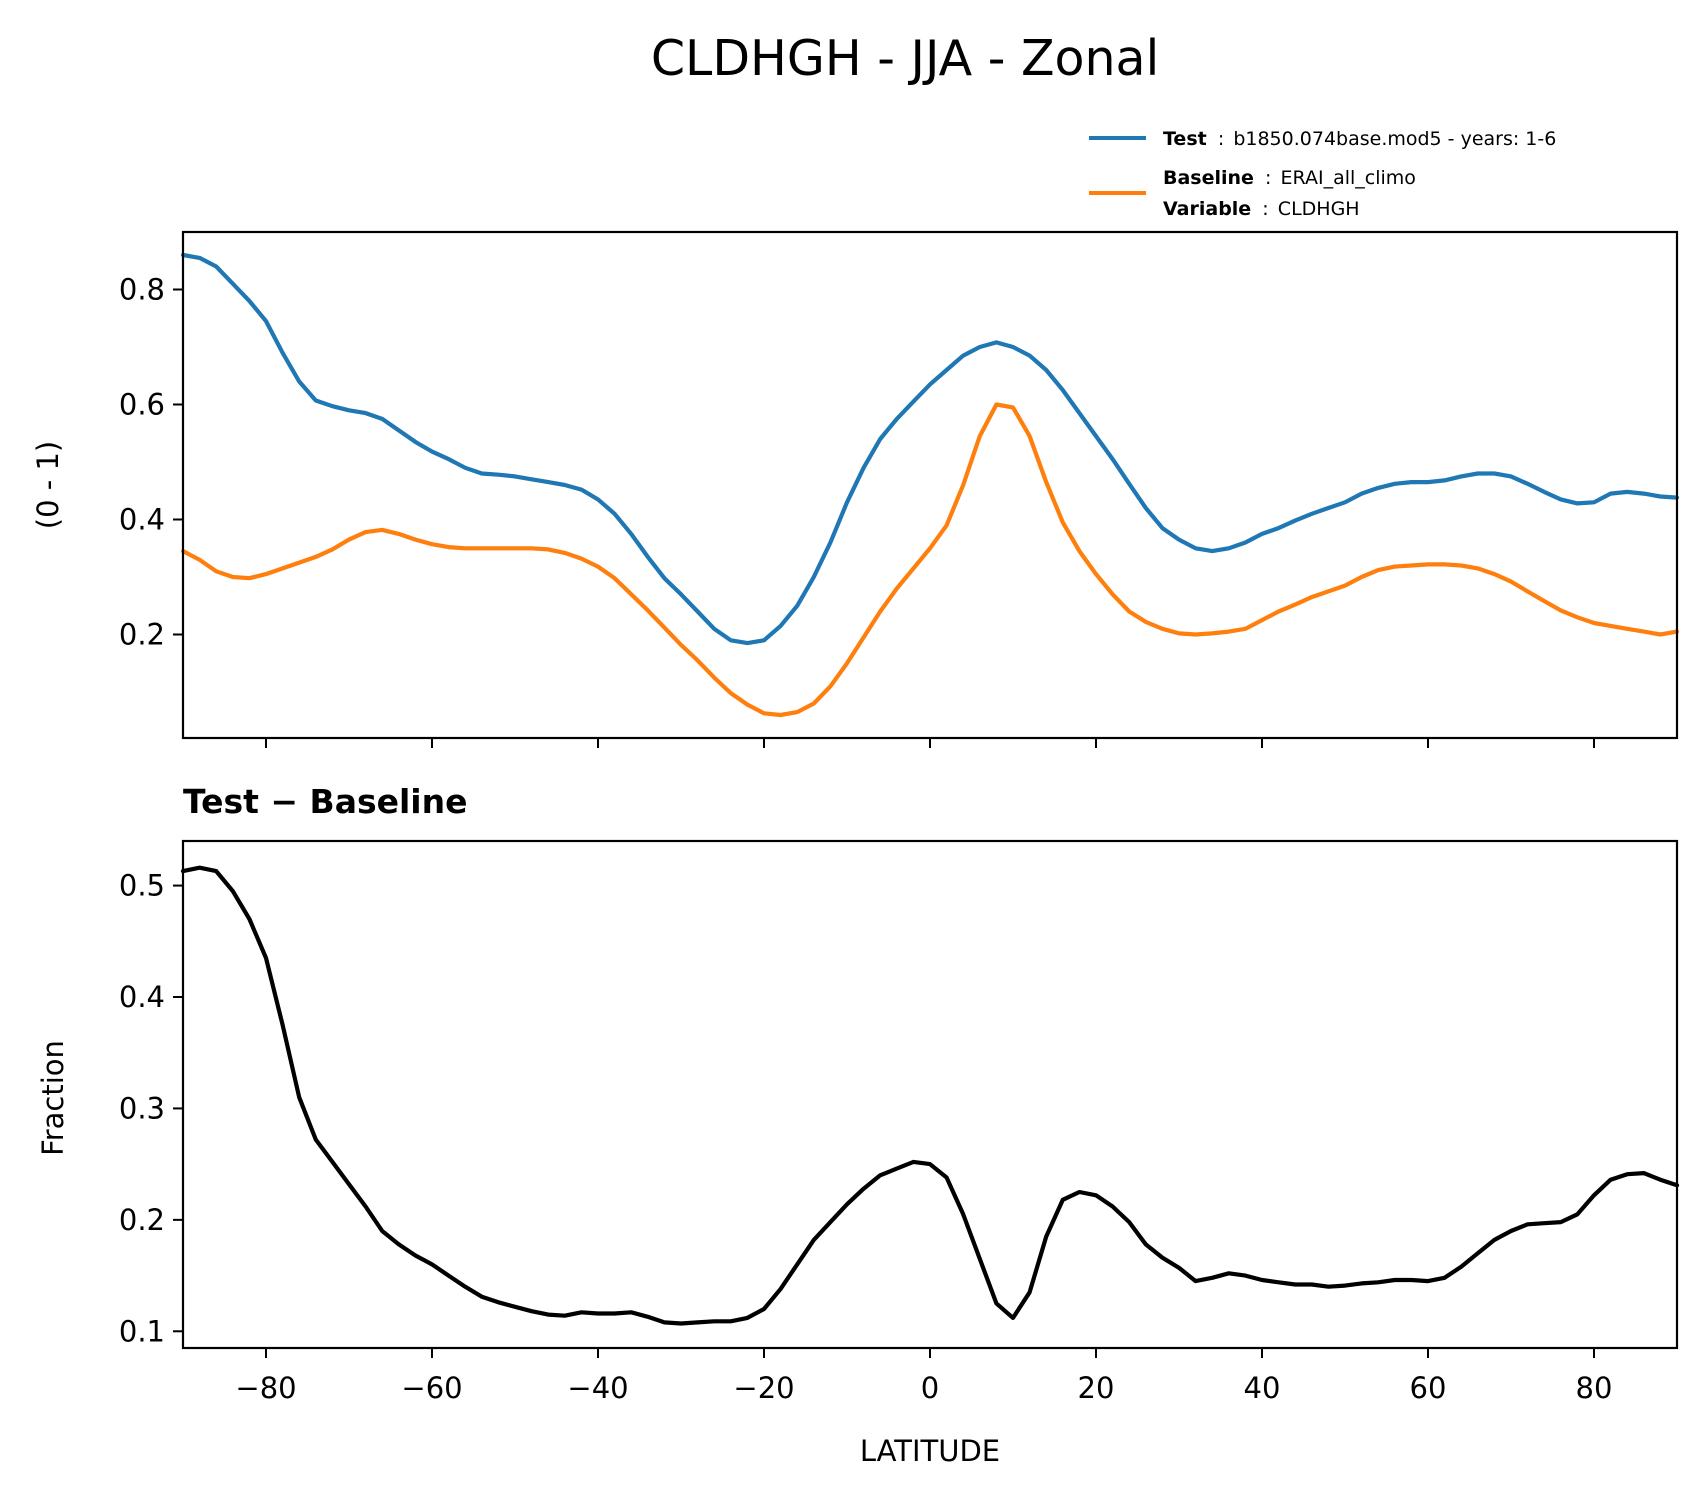  What do you see at coordinates (930, 743) in the screenshot?
I see `top-x-axis` at bounding box center [930, 743].